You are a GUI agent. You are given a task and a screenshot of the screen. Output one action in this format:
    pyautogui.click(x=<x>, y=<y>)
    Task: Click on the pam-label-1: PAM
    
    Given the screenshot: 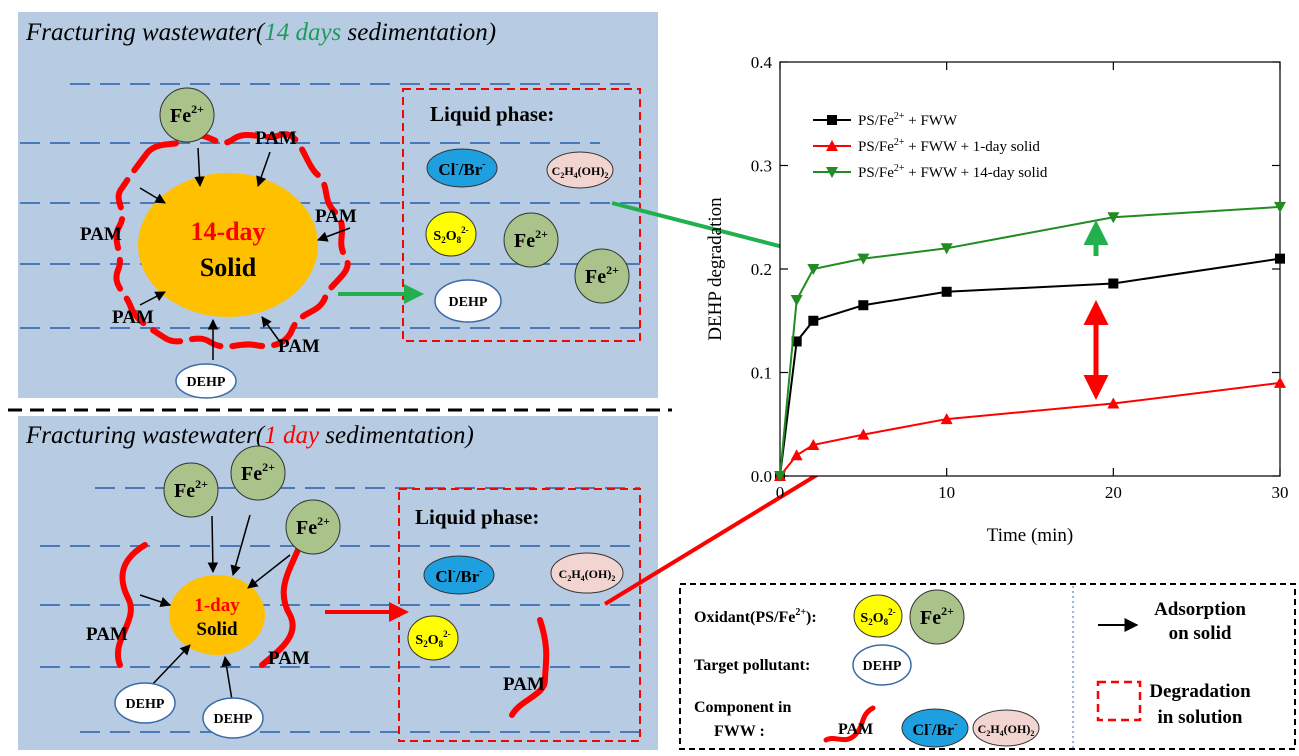 What is the action you would take?
    pyautogui.click(x=276, y=138)
    